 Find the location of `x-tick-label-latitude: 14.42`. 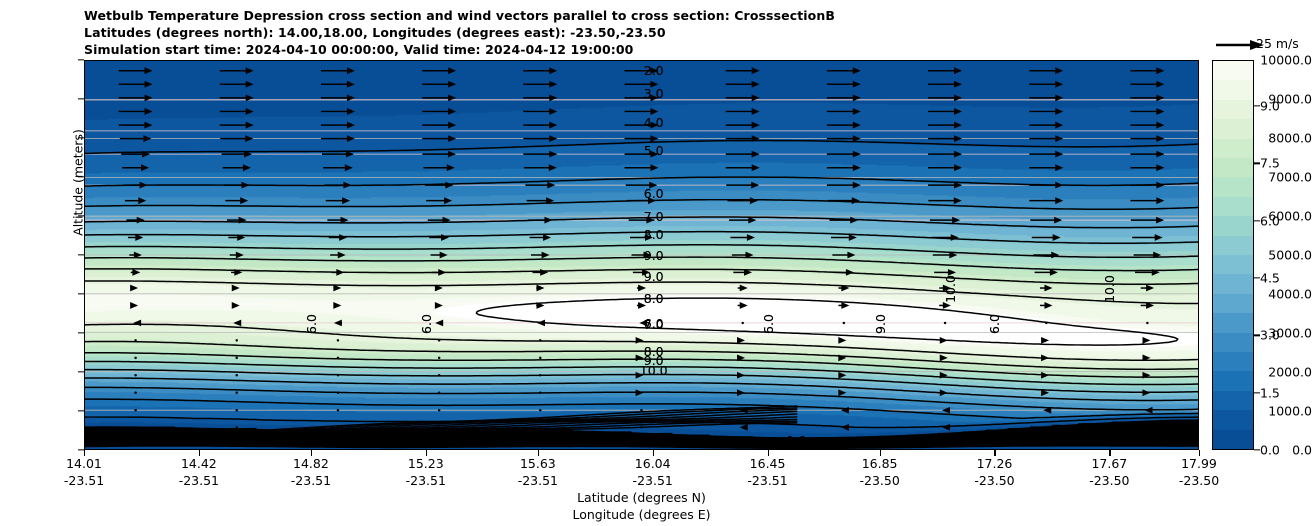

x-tick-label-latitude: 14.42 is located at coordinates (198, 463).